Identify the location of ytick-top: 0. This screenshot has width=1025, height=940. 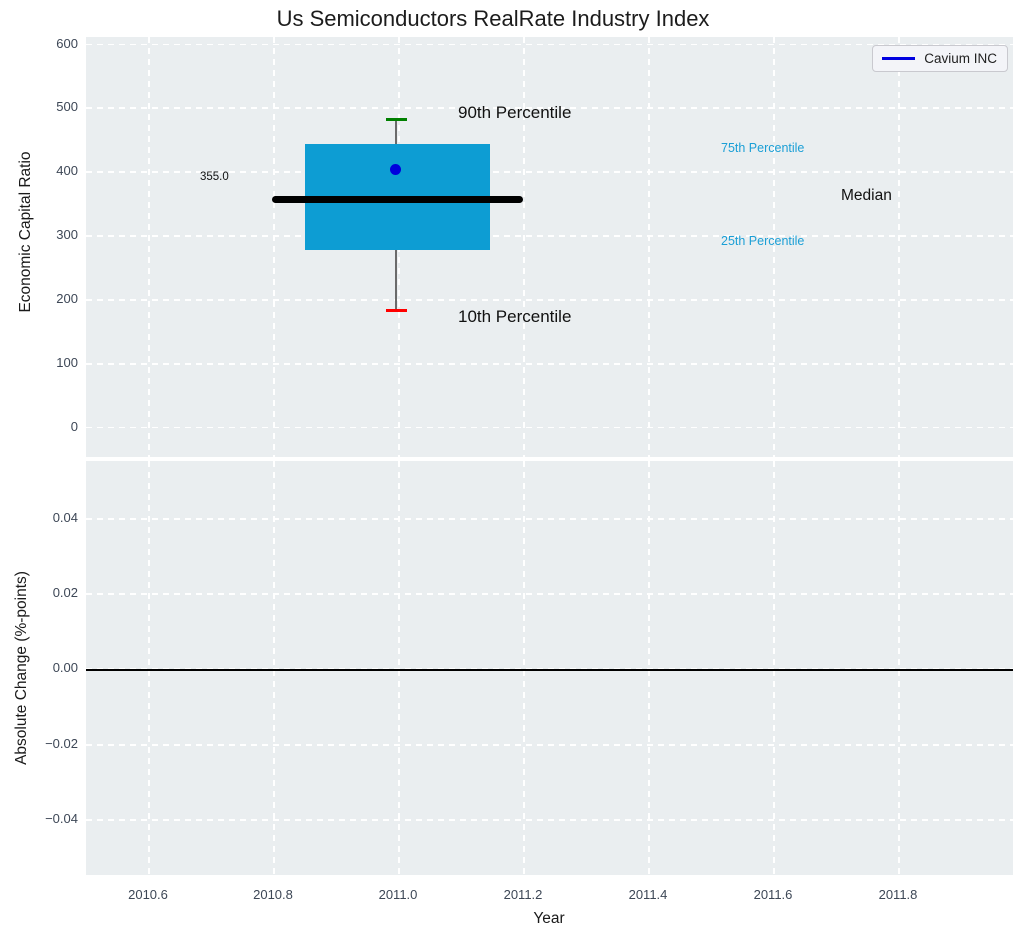
(74, 426).